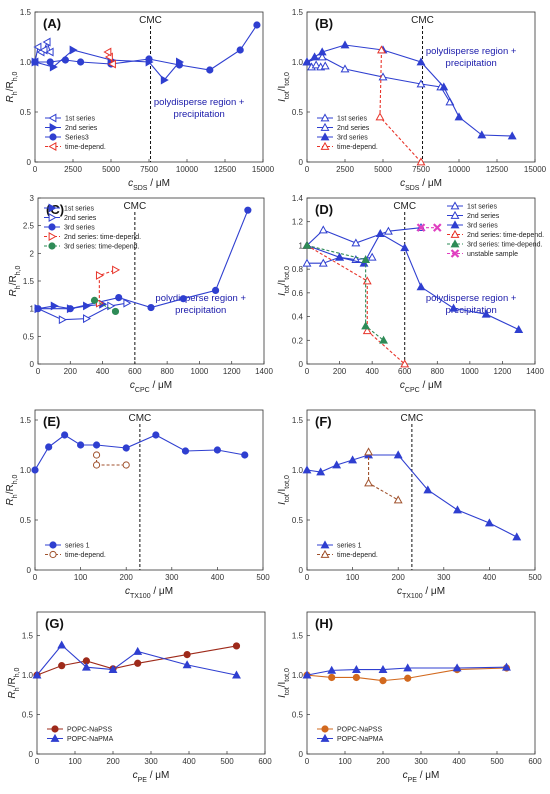 This screenshot has width=550, height=794. I want to click on legend-entry: 1st series, so click(79, 209).